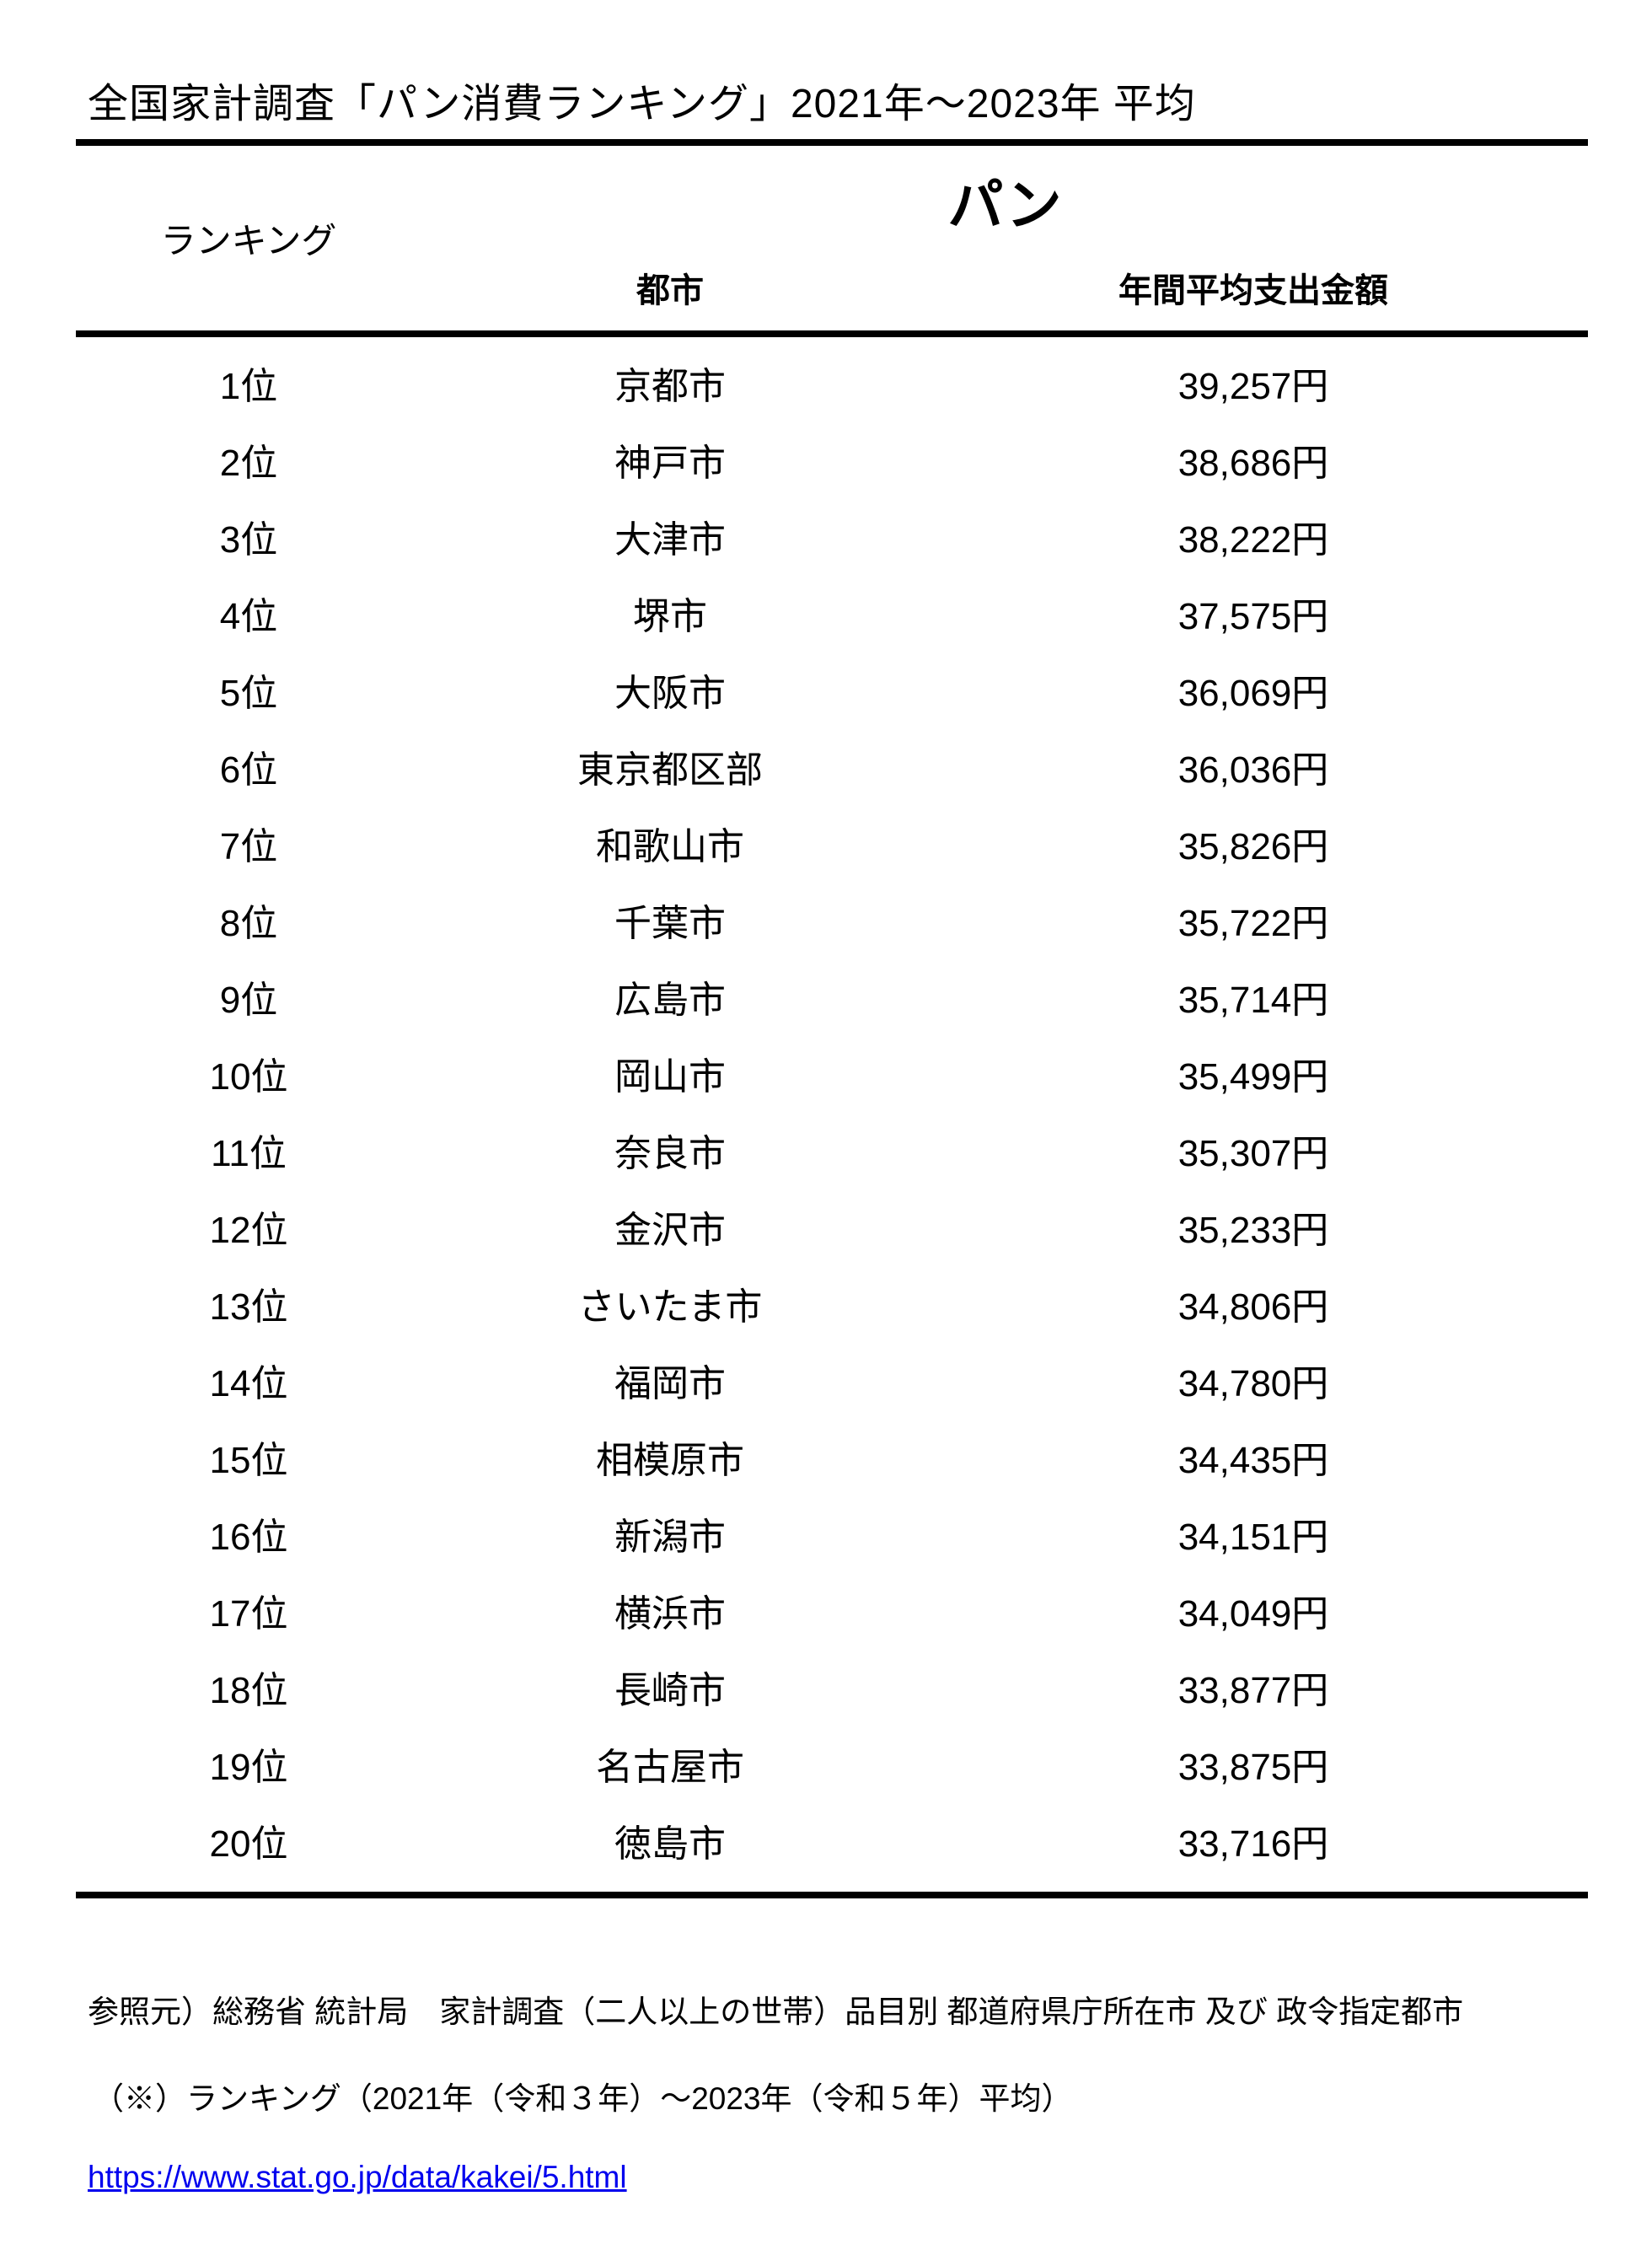  I want to click on amount-cell: 33,877円, so click(1253, 1690).